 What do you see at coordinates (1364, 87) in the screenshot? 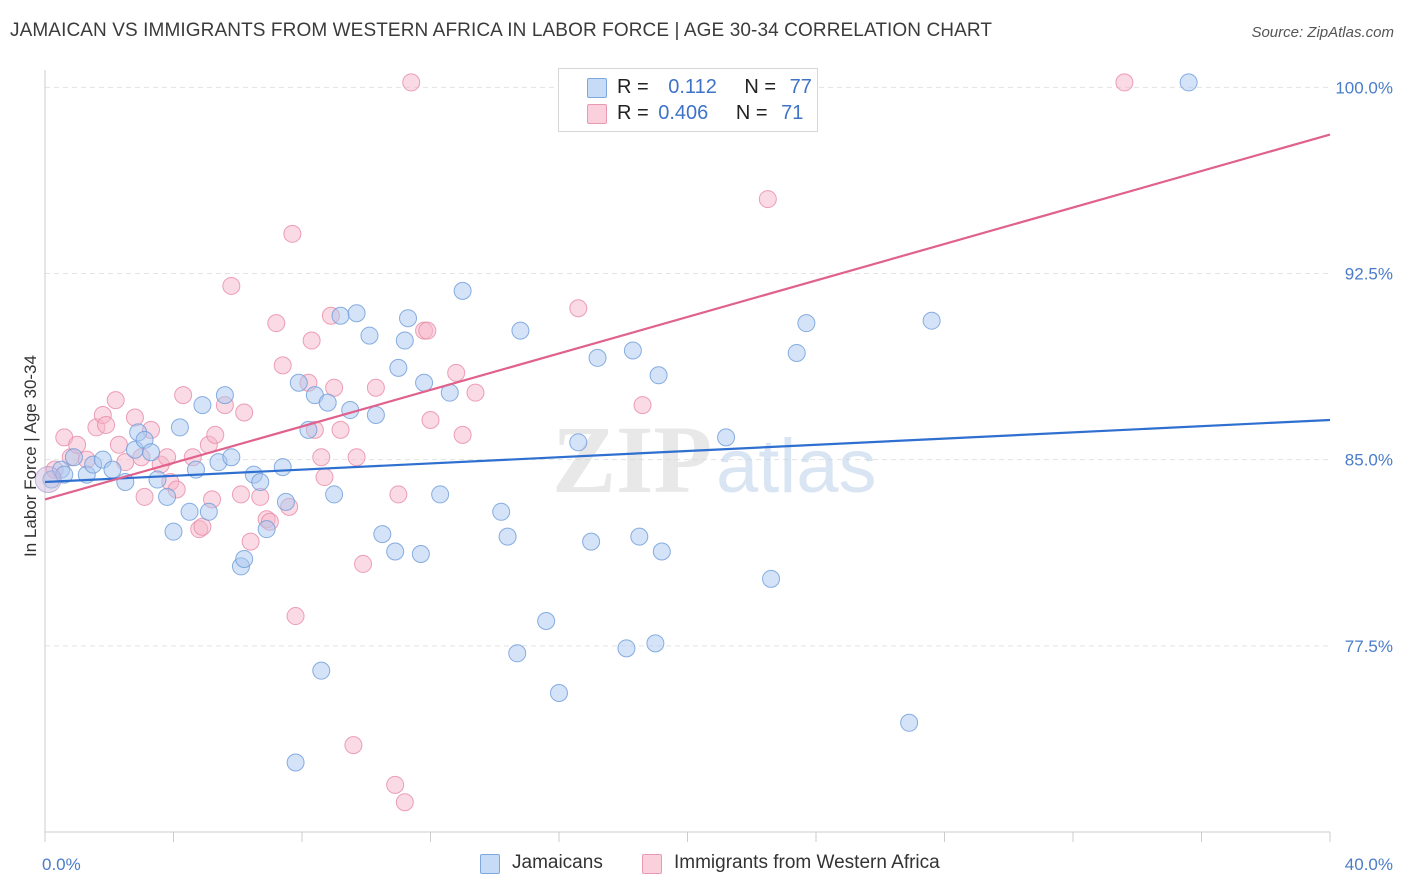
I see `y-tick-label: 100.0%` at bounding box center [1364, 87].